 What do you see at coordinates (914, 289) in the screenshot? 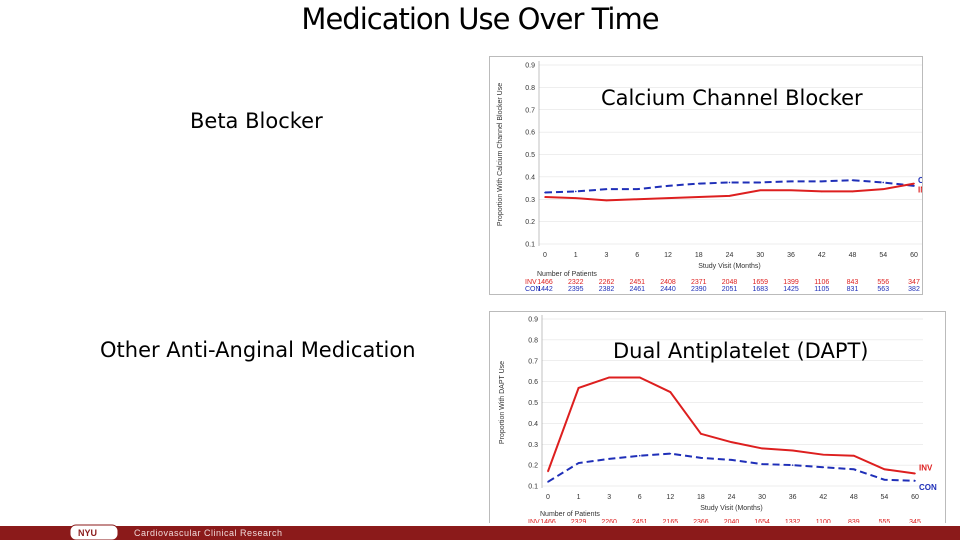
I see `ccb-table-cell: 382` at bounding box center [914, 289].